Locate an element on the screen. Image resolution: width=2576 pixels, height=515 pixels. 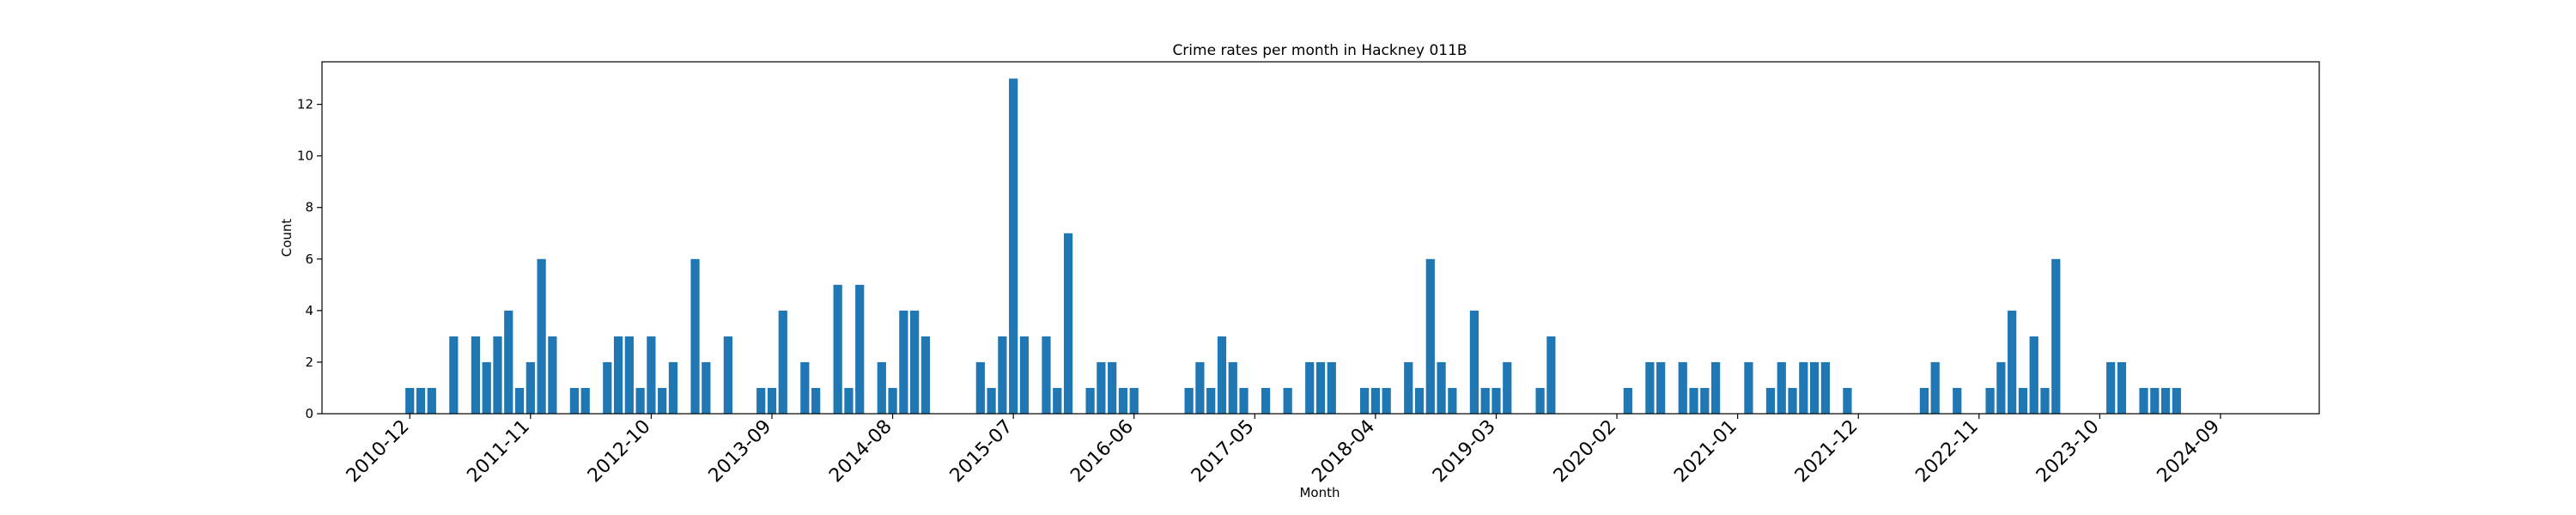
x-tick-label: 2022-11 is located at coordinates (1947, 452).